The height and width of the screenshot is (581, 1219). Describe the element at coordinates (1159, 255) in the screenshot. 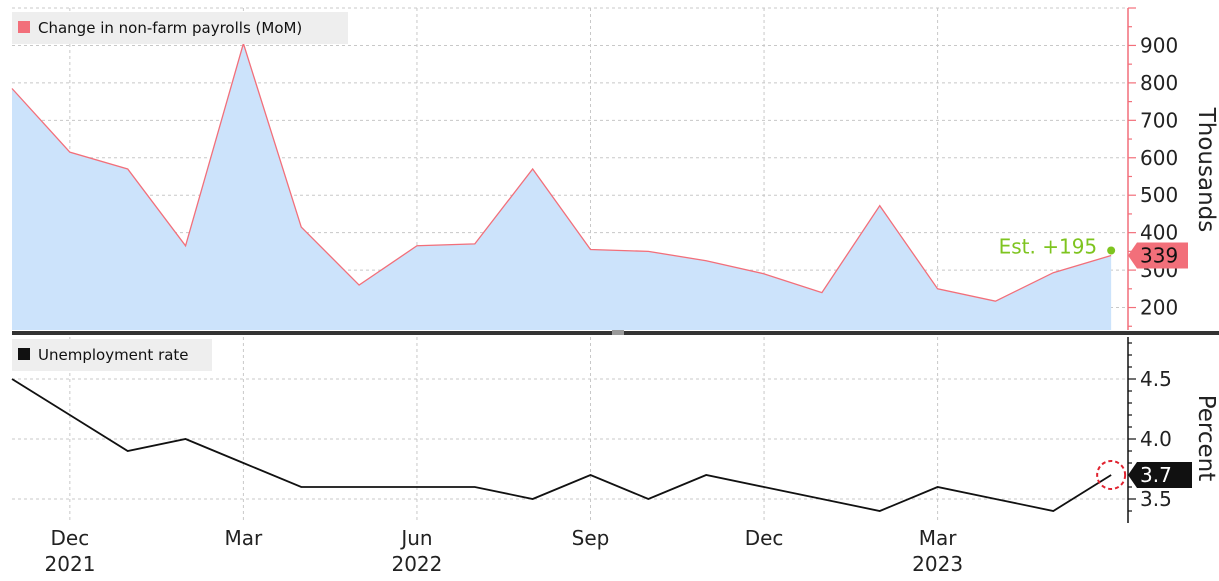

I see `payrolls-last-value-label: 339` at that location.